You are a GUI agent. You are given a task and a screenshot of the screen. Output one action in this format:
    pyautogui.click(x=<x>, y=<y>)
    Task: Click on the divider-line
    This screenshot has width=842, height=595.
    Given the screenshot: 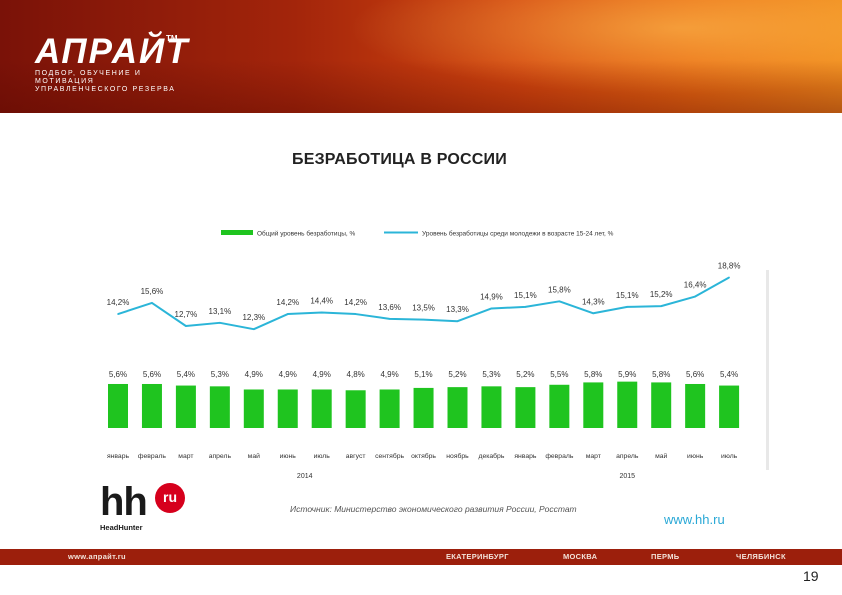 What is the action you would take?
    pyautogui.click(x=767, y=370)
    